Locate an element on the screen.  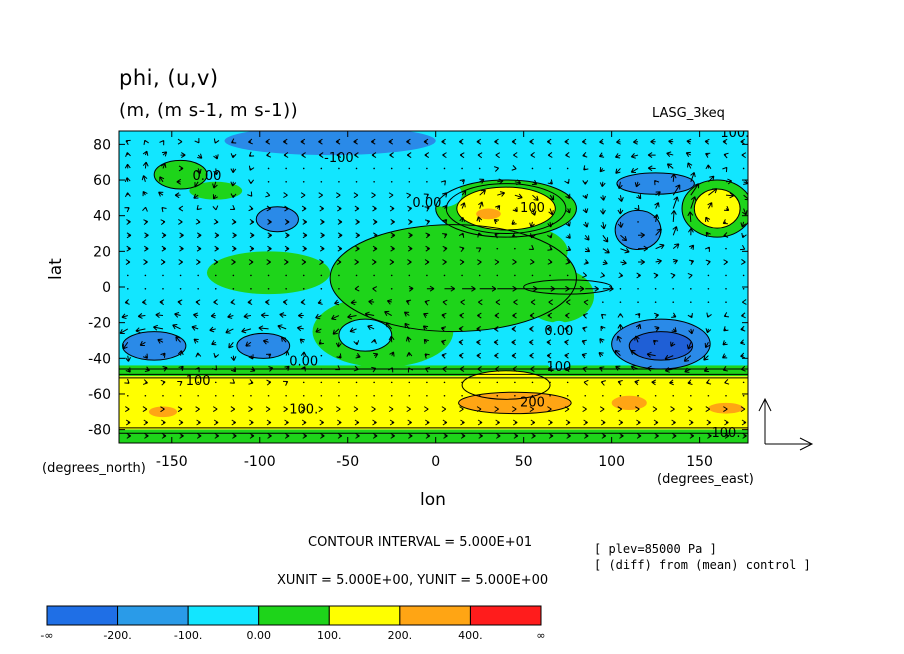
colorbar-label: -100. is located at coordinates (188, 635).